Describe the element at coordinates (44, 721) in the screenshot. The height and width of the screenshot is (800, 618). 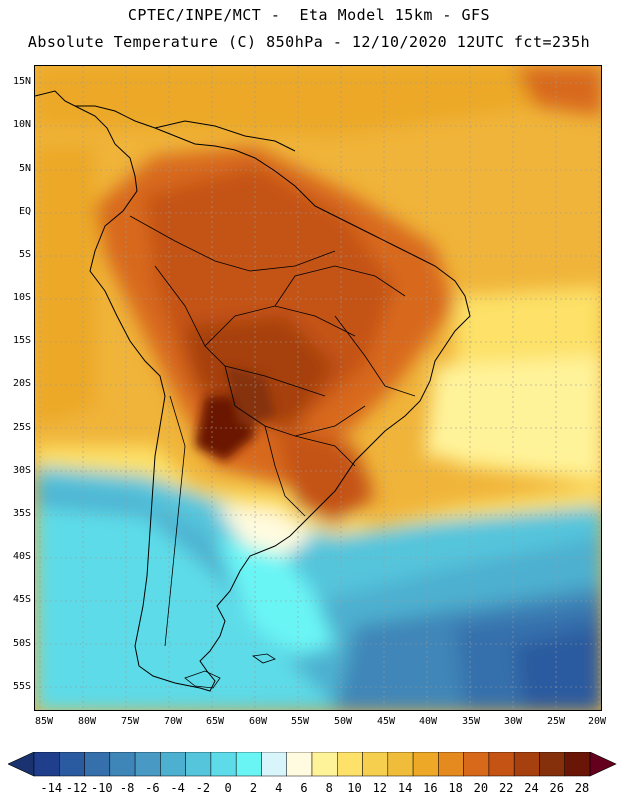
I see `lon-label: 85W` at that location.